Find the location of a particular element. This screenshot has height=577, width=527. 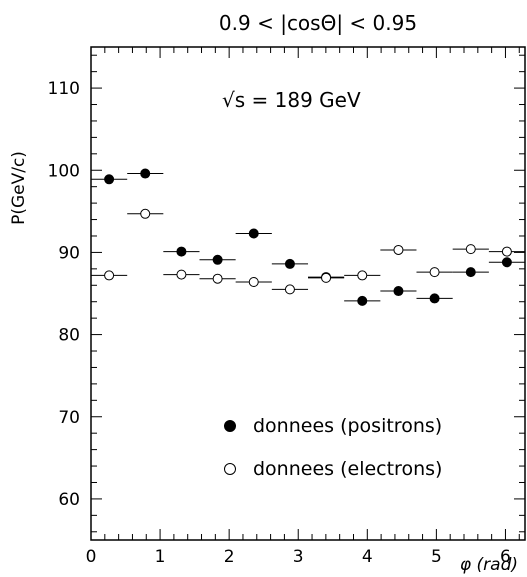

y-tick-label: 110 is located at coordinates (64, 89).